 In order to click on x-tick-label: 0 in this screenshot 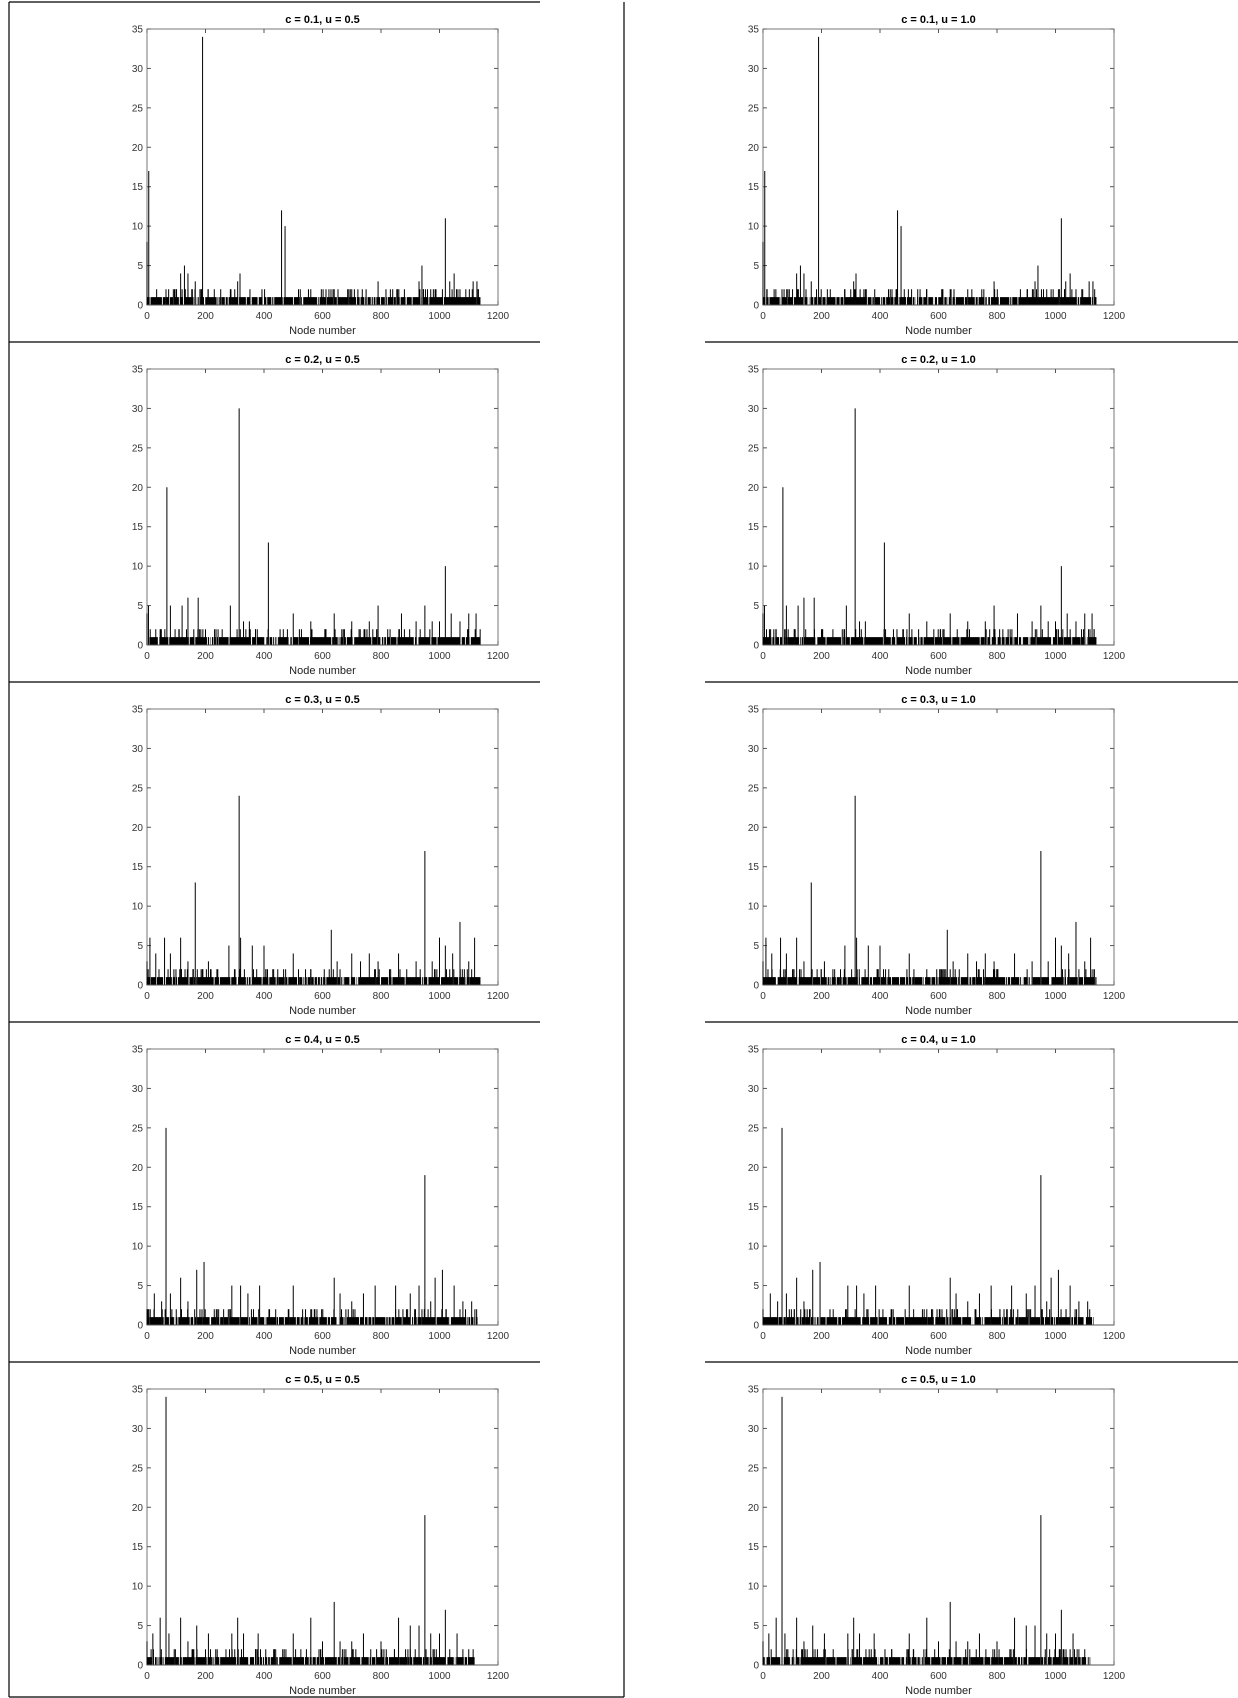, I will do `click(147, 996)`.